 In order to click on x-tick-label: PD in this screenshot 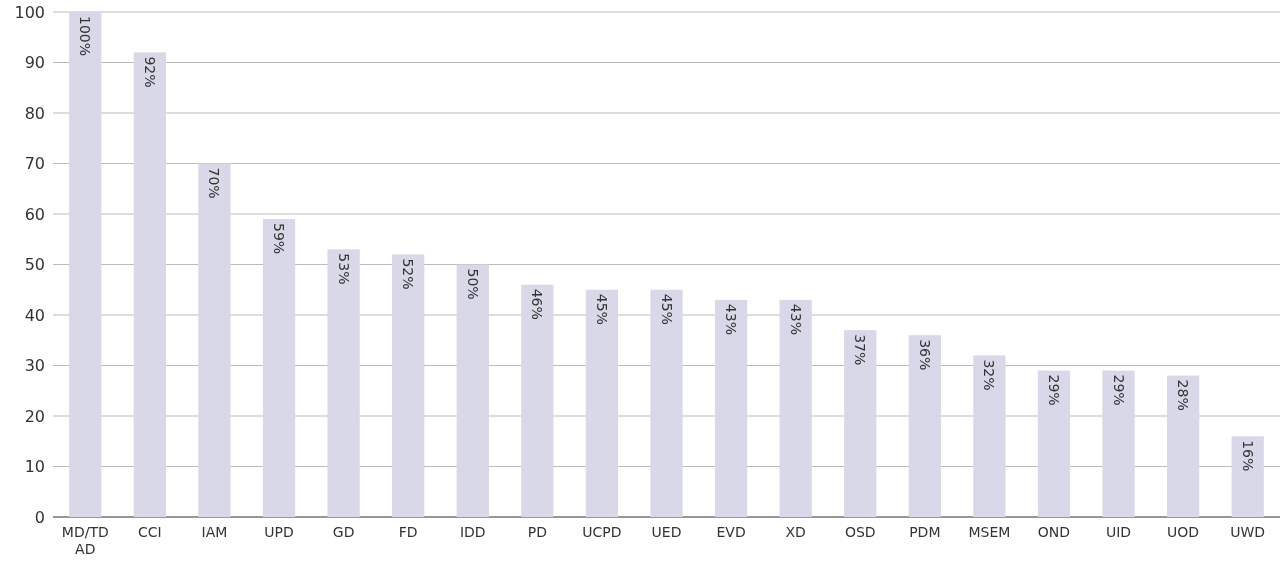, I will do `click(537, 532)`.